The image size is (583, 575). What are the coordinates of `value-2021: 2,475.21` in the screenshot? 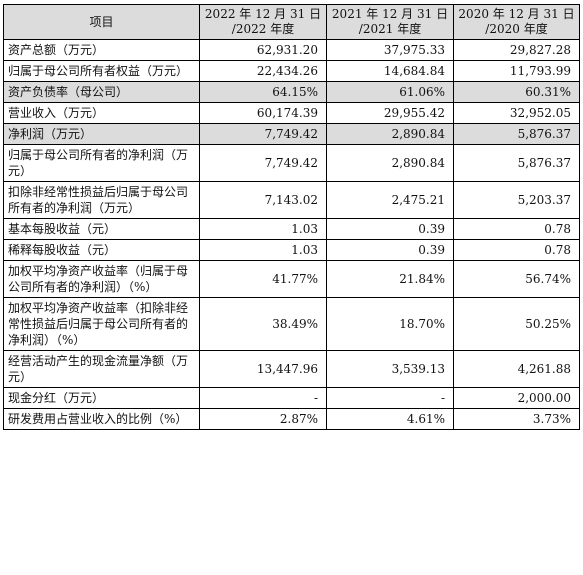 It's located at (390, 200).